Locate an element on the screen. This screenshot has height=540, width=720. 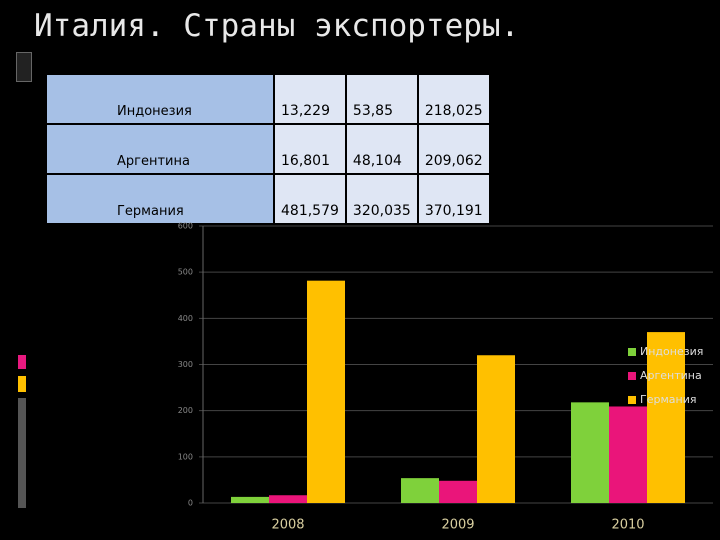
table-row: Германия 481,579 320,035 370,191 is located at coordinates (268, 199).